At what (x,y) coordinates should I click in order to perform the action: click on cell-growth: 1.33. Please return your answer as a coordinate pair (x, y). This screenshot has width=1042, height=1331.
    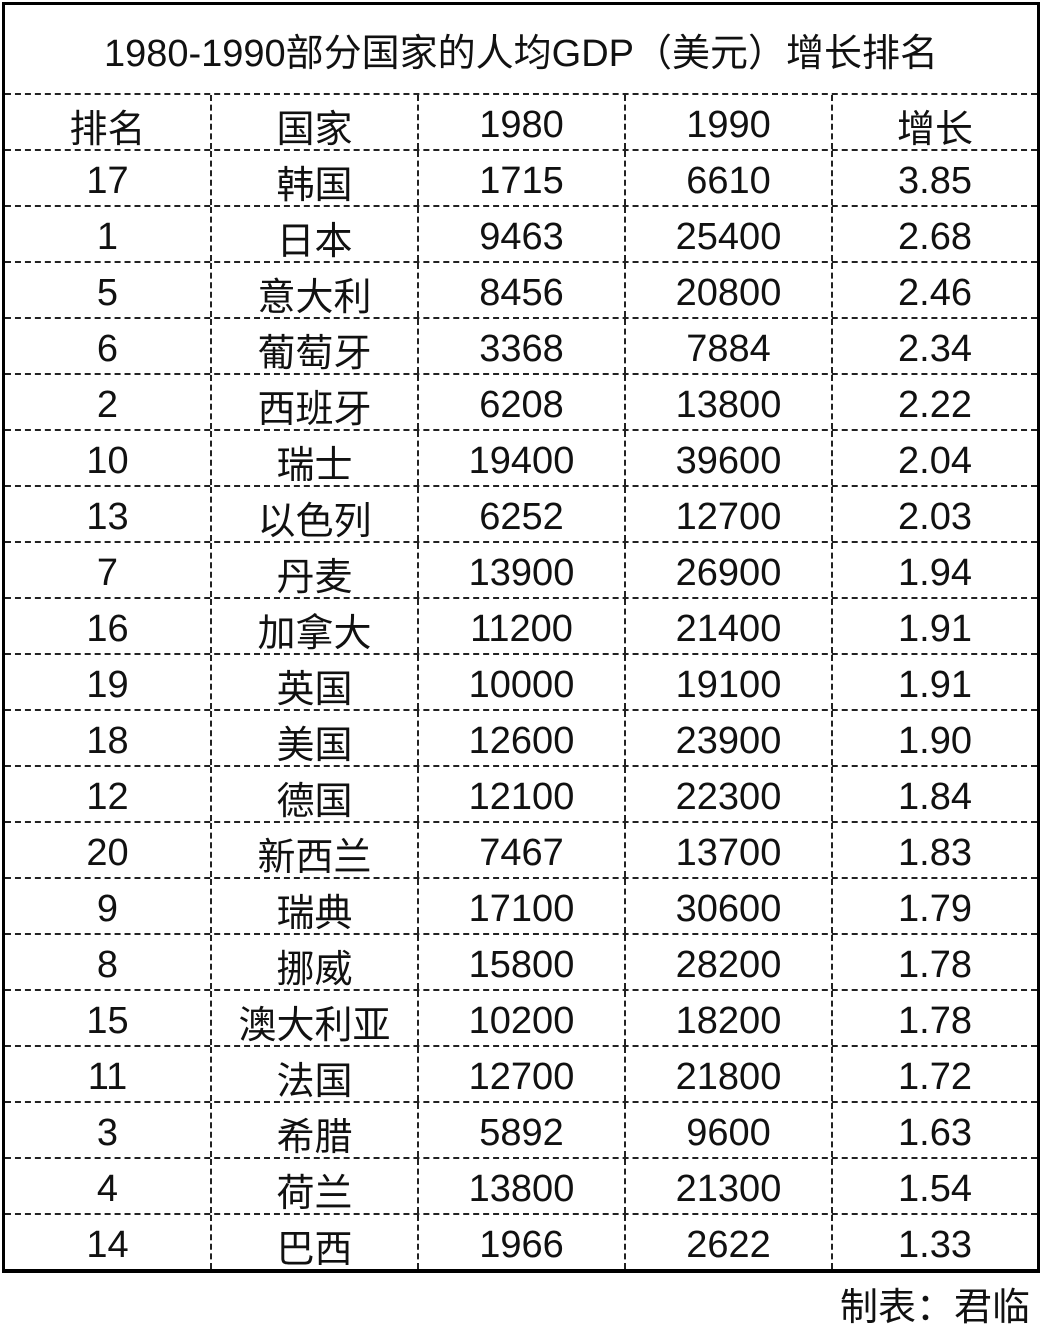
    Looking at the image, I should click on (935, 1244).